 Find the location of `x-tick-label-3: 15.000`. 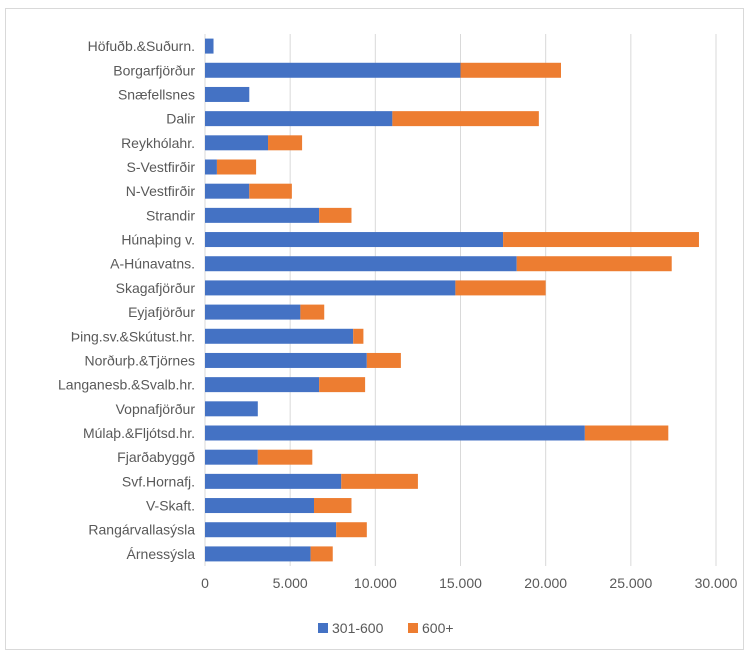

x-tick-label-3: 15.000 is located at coordinates (460, 583).